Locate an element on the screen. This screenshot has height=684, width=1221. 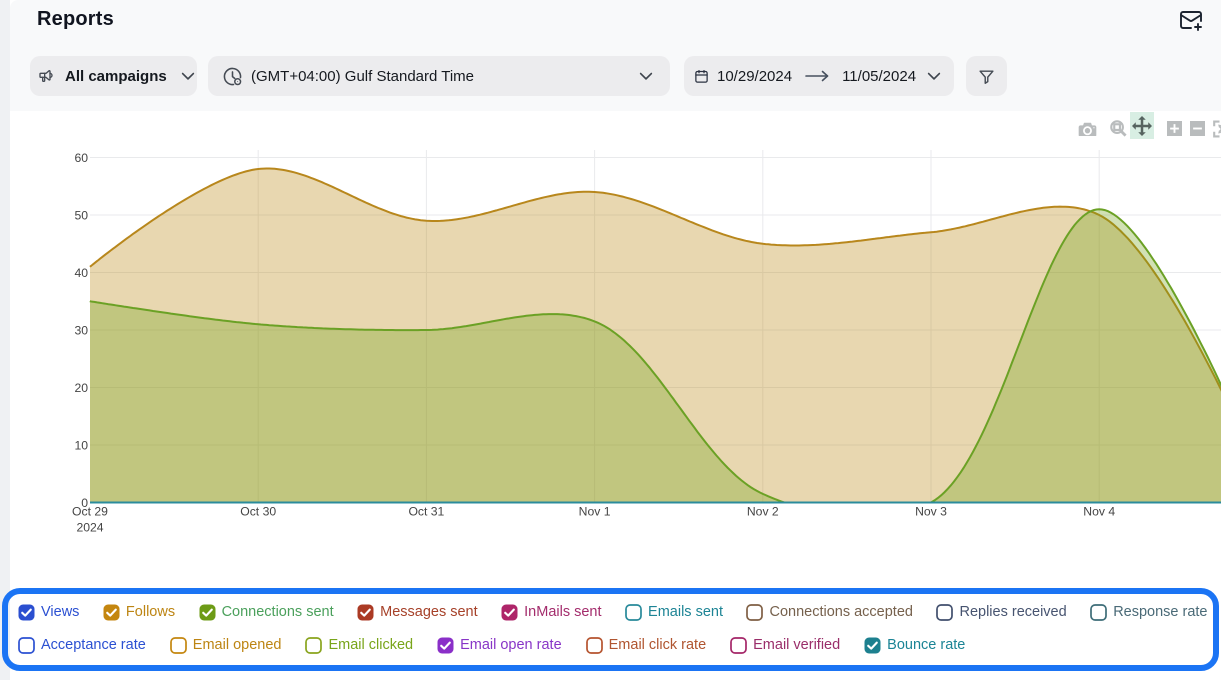
svg-text: 2024 is located at coordinates (89, 528).